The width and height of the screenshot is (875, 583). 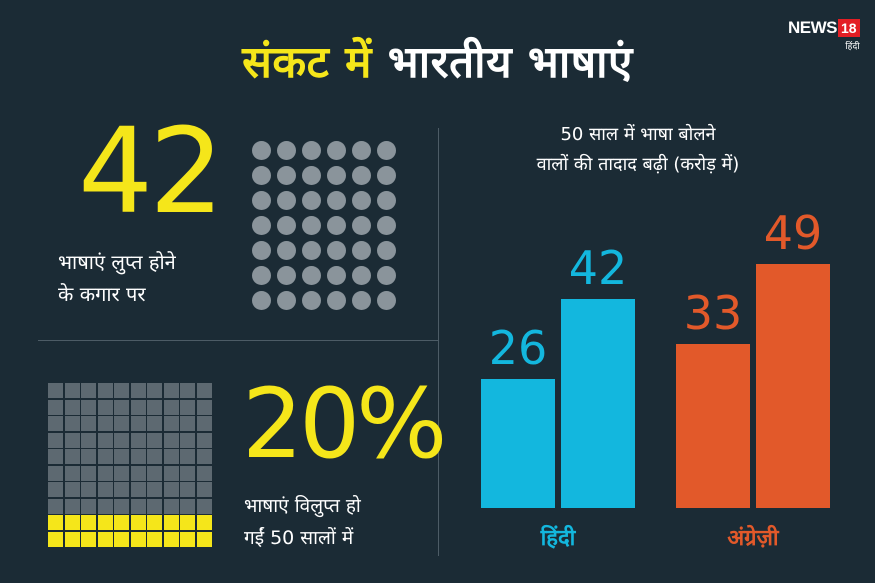 What do you see at coordinates (307, 62) in the screenshot?
I see `title-part-1: संकट में` at bounding box center [307, 62].